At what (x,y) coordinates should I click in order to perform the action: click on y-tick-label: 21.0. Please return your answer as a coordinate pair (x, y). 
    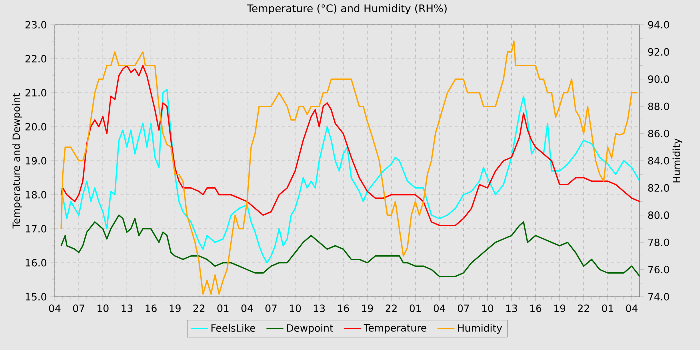
    Looking at the image, I should click on (36, 93).